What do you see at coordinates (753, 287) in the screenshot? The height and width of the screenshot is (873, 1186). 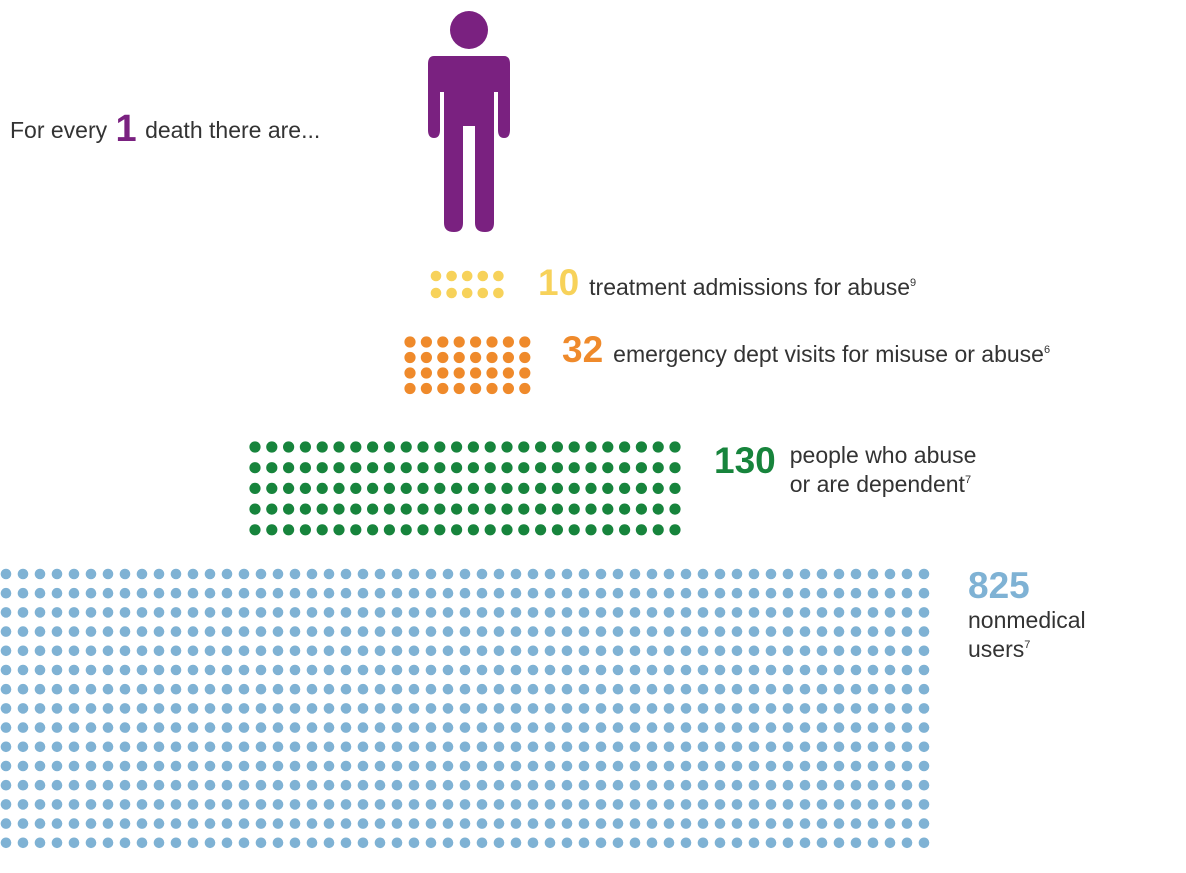 I see `series-description: treatment admissions for abuse9` at bounding box center [753, 287].